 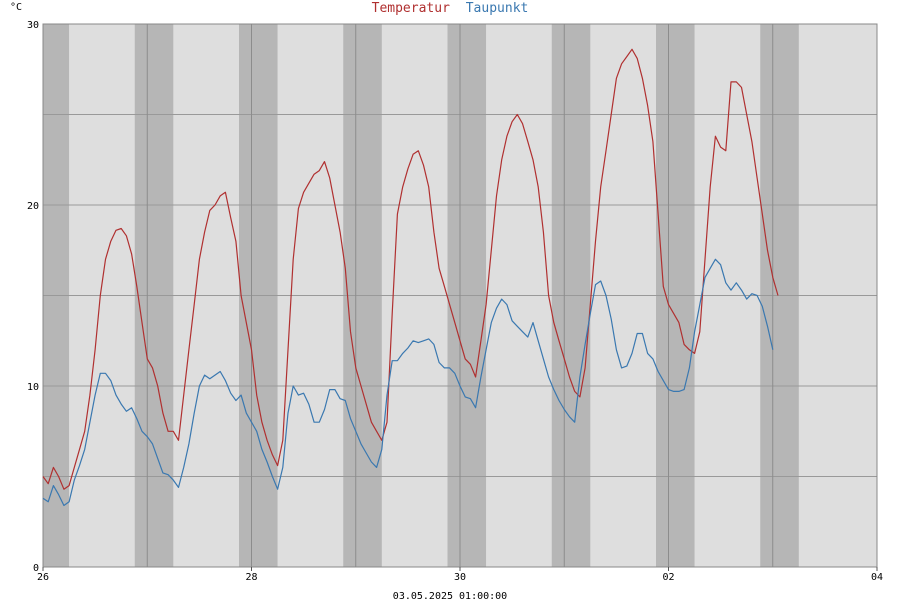 I want to click on y-axis-label: °C, so click(x=16, y=7).